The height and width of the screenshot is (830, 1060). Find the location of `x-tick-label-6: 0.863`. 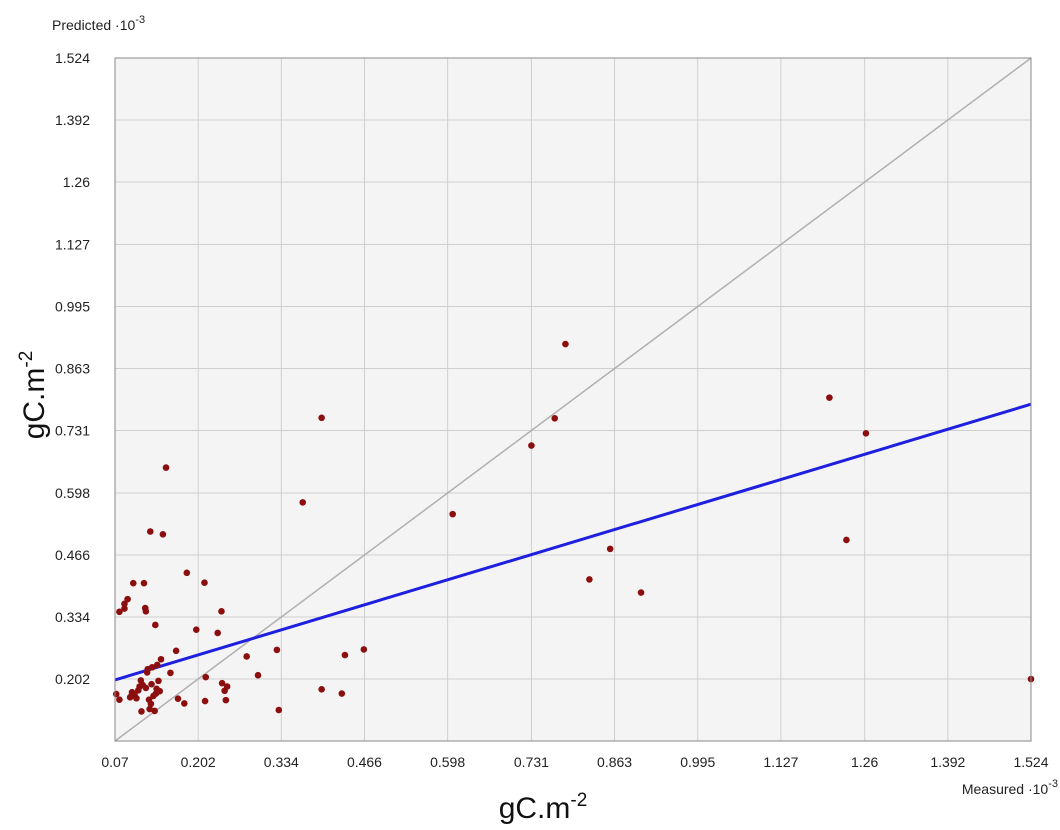

x-tick-label-6: 0.863 is located at coordinates (614, 762).